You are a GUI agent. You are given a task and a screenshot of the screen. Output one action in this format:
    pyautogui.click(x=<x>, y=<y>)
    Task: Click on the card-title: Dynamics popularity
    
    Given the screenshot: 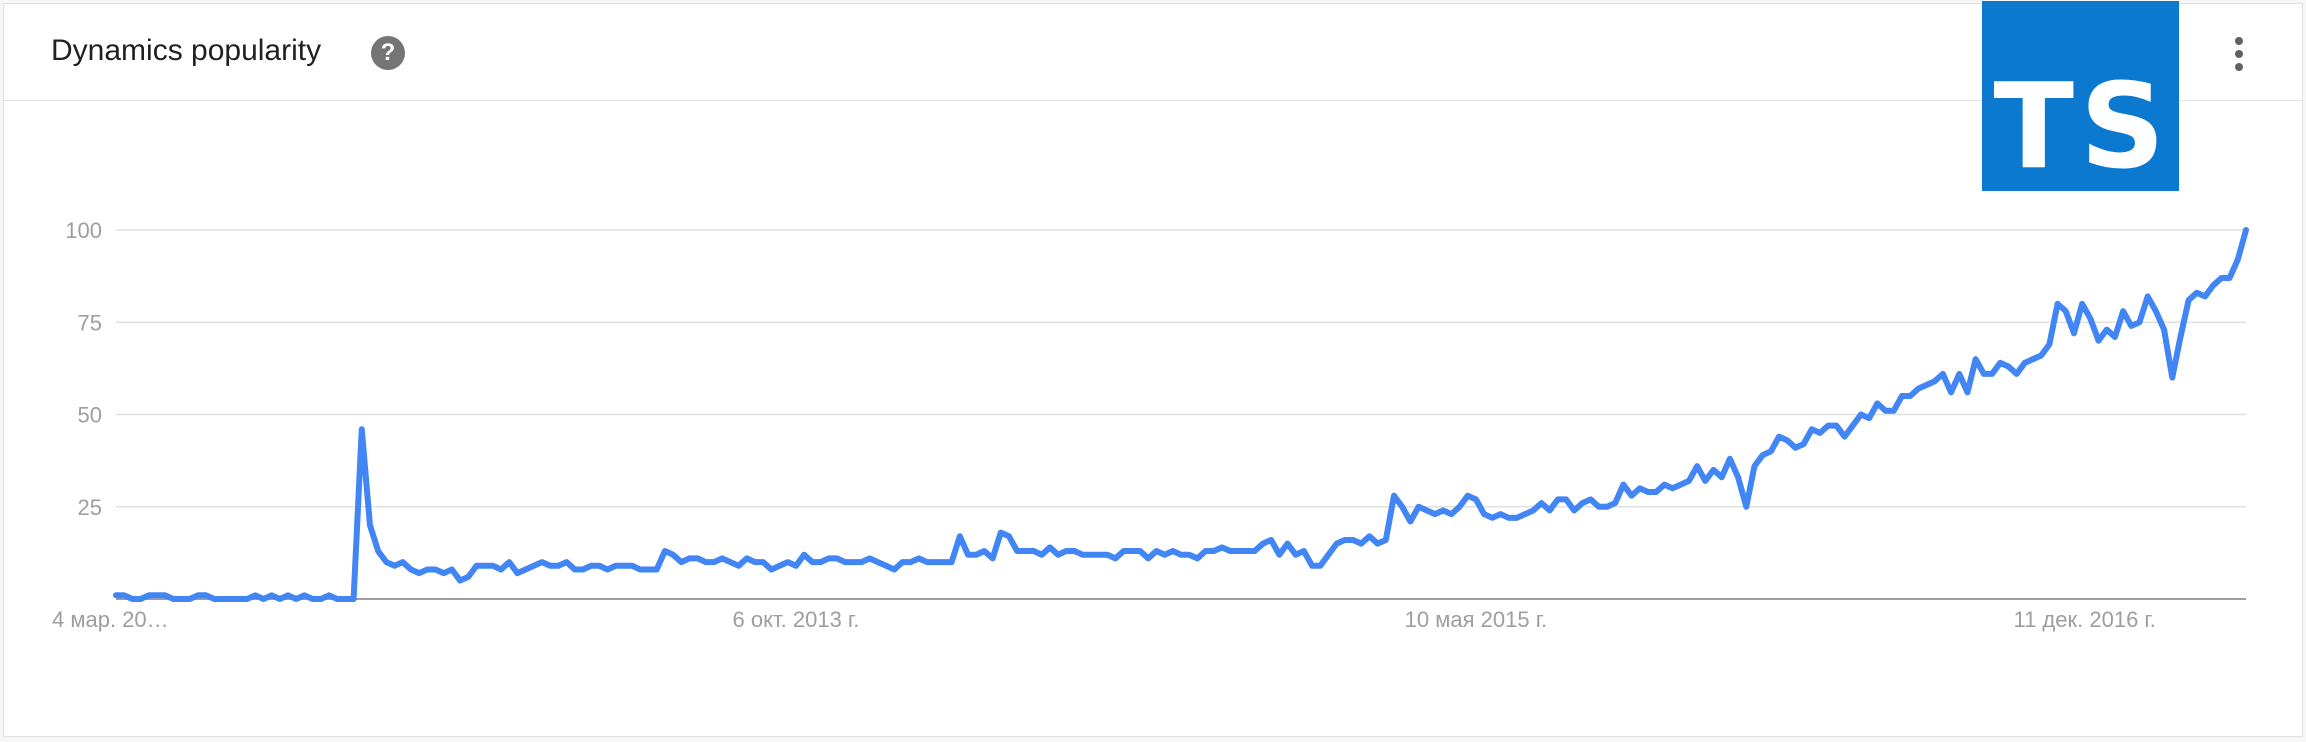 What is the action you would take?
    pyautogui.click(x=186, y=50)
    